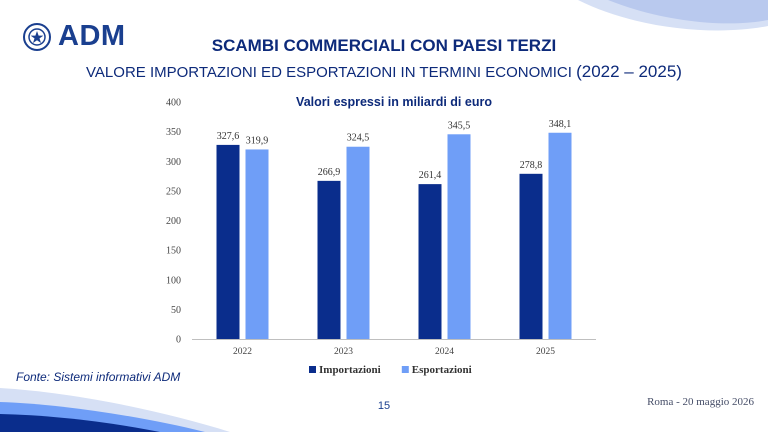 Image resolution: width=768 pixels, height=432 pixels. What do you see at coordinates (700, 402) in the screenshot?
I see `date-place: Roma - 20 maggio 2026` at bounding box center [700, 402].